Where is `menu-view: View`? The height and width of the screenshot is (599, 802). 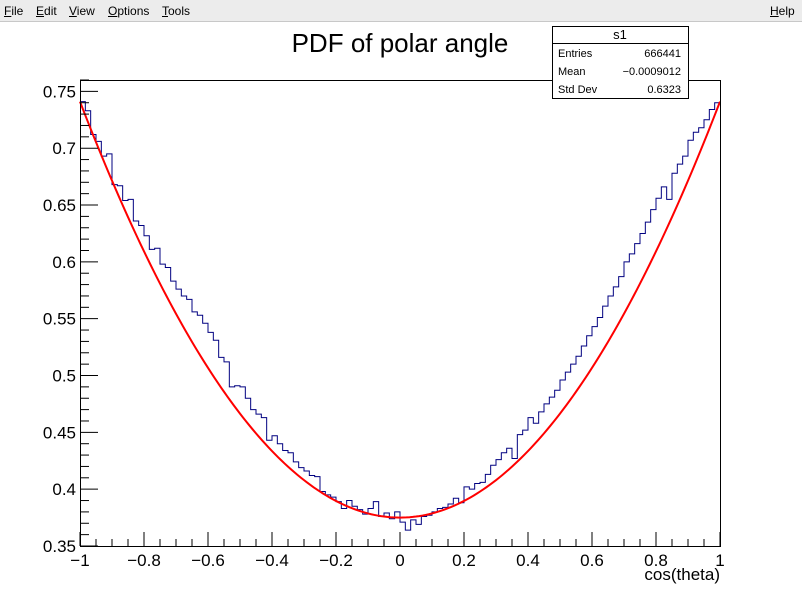 menu-view: View is located at coordinates (82, 11).